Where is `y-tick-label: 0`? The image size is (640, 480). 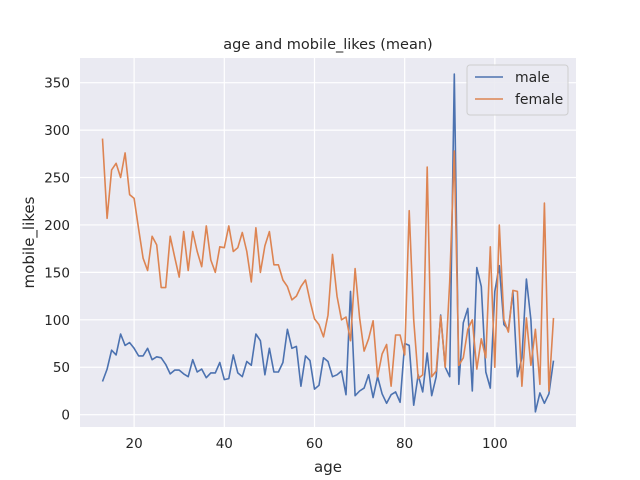
y-tick-label: 0 is located at coordinates (65, 416).